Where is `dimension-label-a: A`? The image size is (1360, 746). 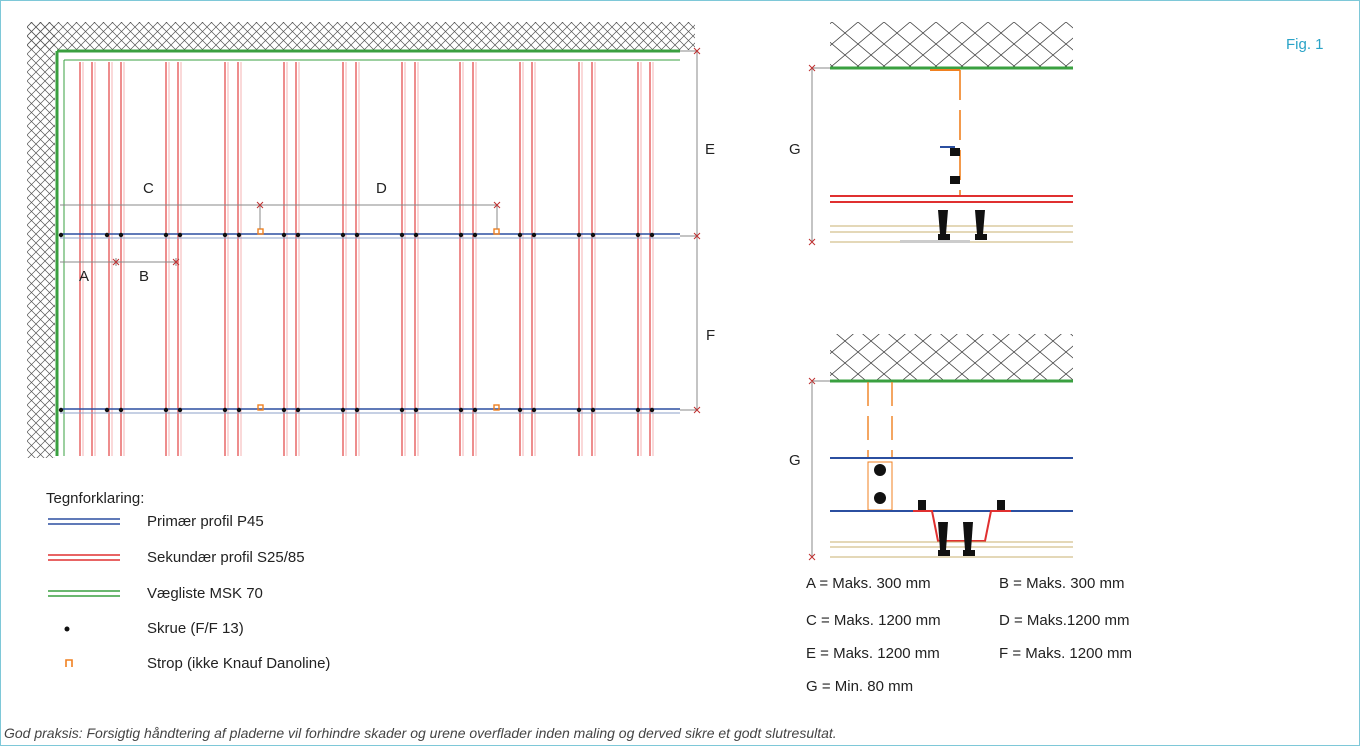 dimension-label-a: A is located at coordinates (84, 276).